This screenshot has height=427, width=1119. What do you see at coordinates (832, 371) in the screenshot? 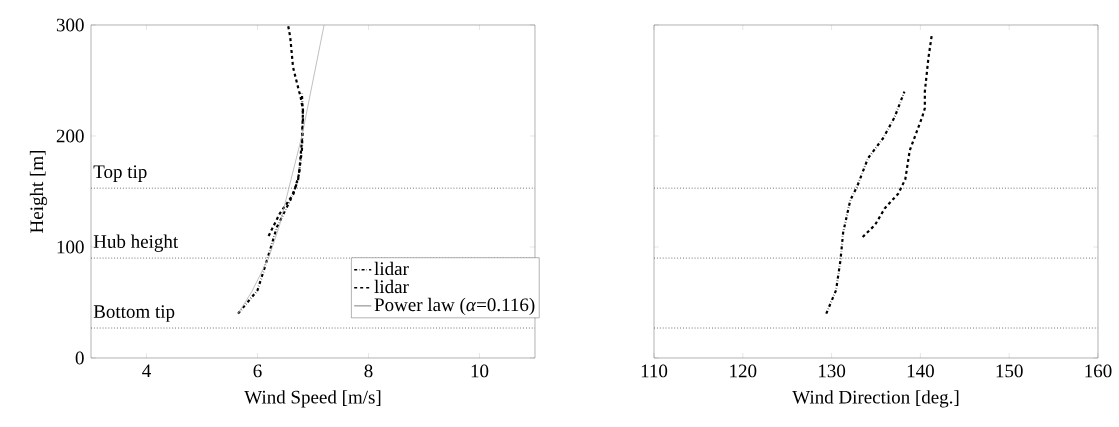
I see `x-tick-label: 130` at bounding box center [832, 371].